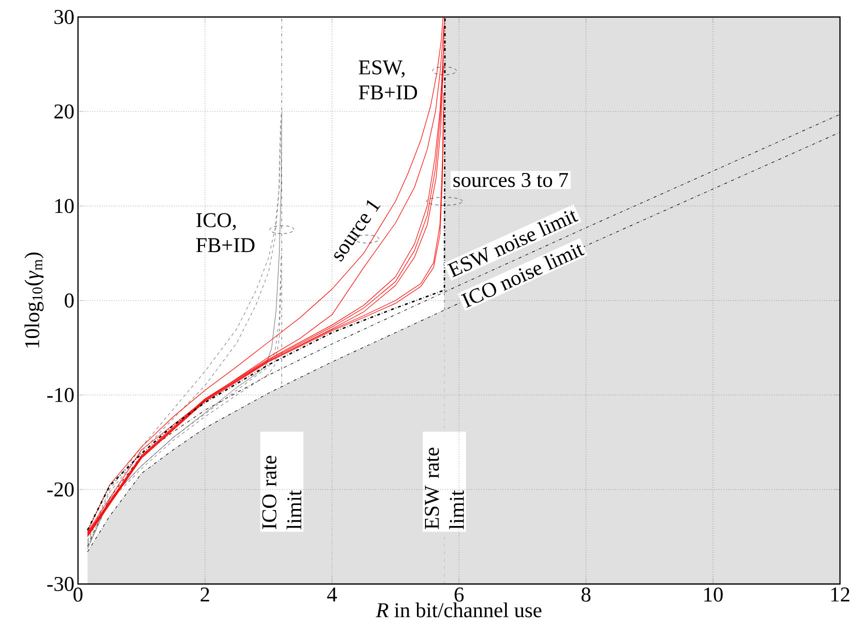 The height and width of the screenshot is (634, 855). Describe the element at coordinates (388, 80) in the screenshot. I see `annotation: ESW, FB+ID` at that location.